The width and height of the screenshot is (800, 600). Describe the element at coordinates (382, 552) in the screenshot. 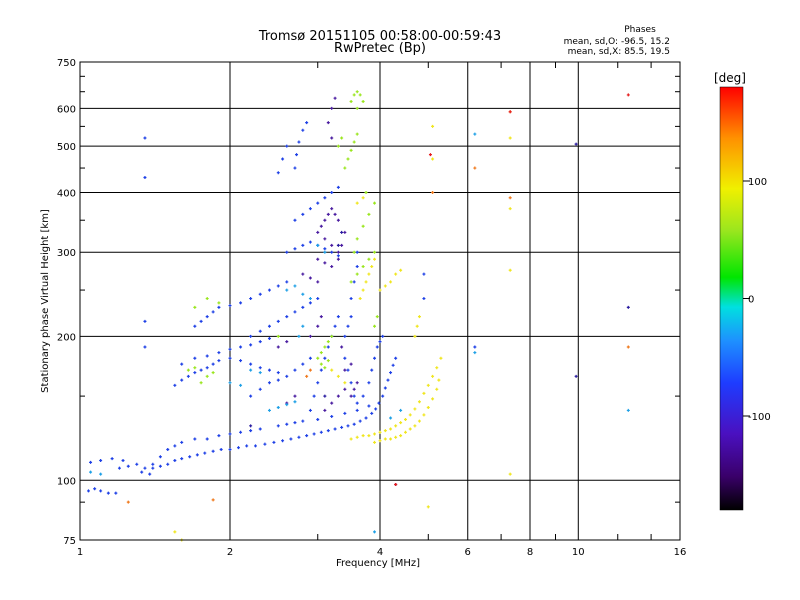

I see `x-tick-labels: 1 2 4 6 8 10 16` at that location.